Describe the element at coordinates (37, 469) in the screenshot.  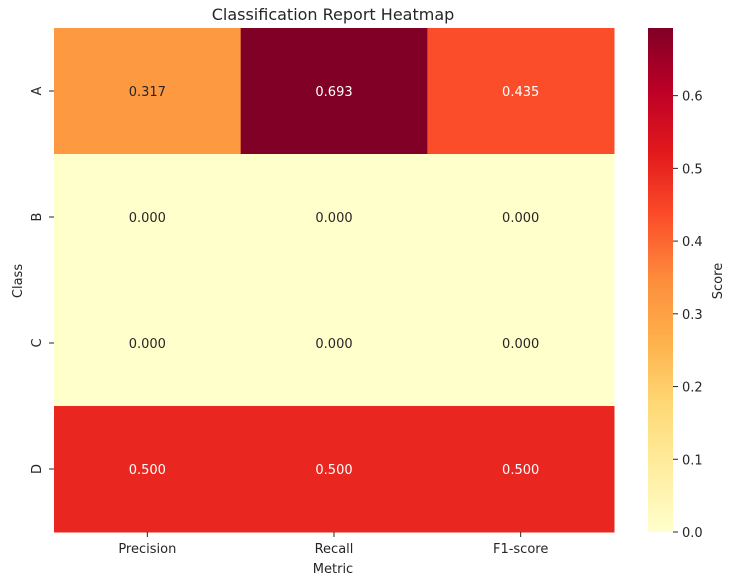
I see `y-tick-label: D` at that location.